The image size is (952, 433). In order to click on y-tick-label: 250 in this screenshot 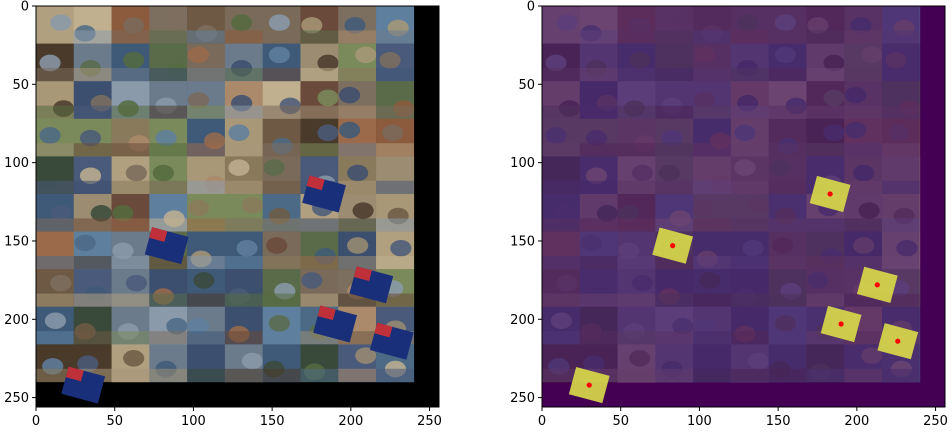, I will do `click(522, 398)`.